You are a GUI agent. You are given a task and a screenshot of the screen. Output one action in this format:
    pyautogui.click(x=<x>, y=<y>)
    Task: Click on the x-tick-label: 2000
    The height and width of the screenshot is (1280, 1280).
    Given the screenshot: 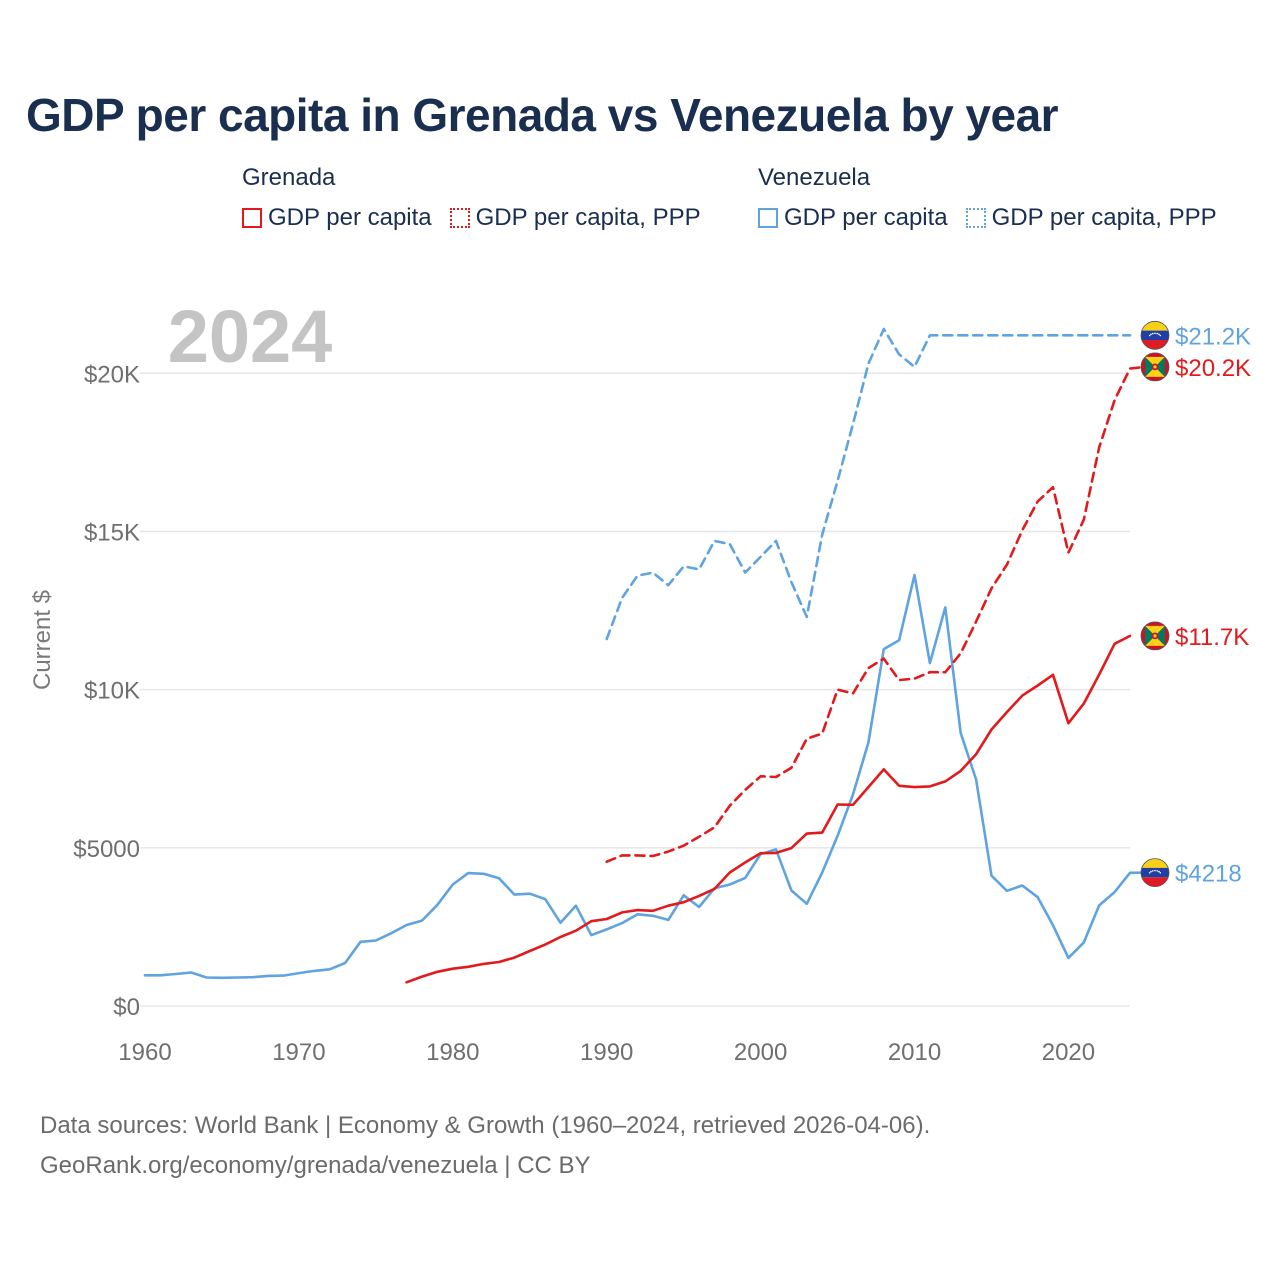 What is the action you would take?
    pyautogui.click(x=760, y=1052)
    